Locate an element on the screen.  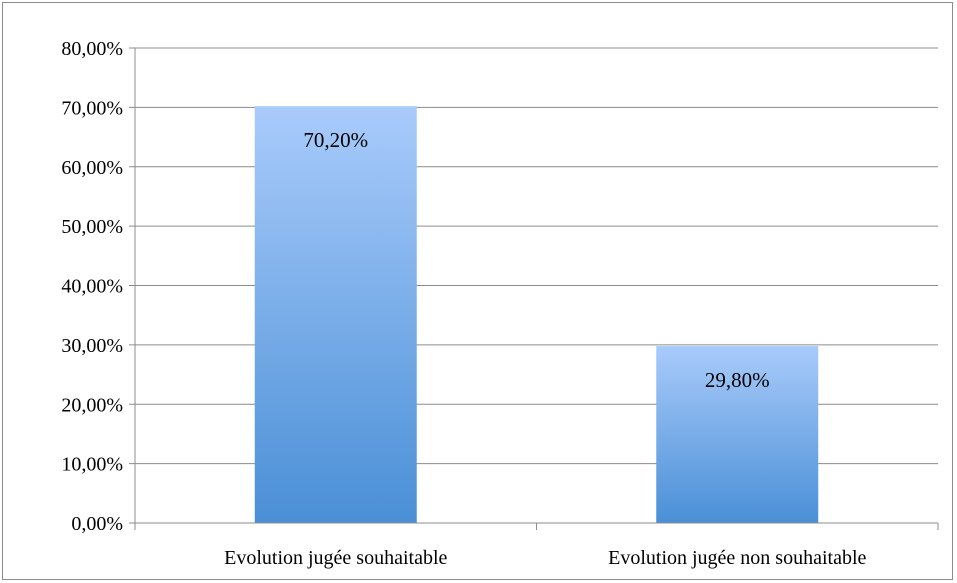
y-tick-label: 30,00% is located at coordinates (92, 346).